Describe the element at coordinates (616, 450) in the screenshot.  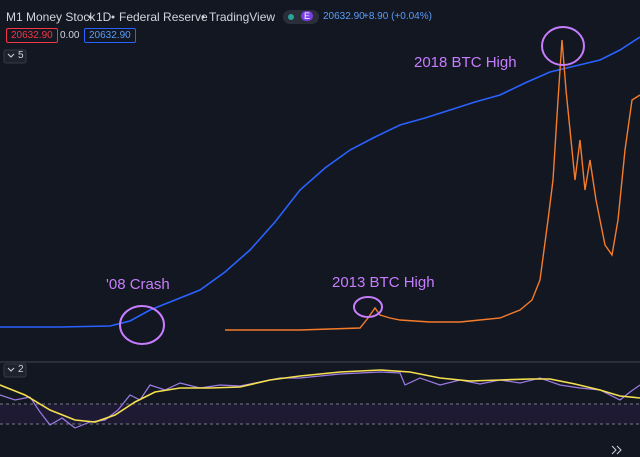
I see `scroll-right` at that location.